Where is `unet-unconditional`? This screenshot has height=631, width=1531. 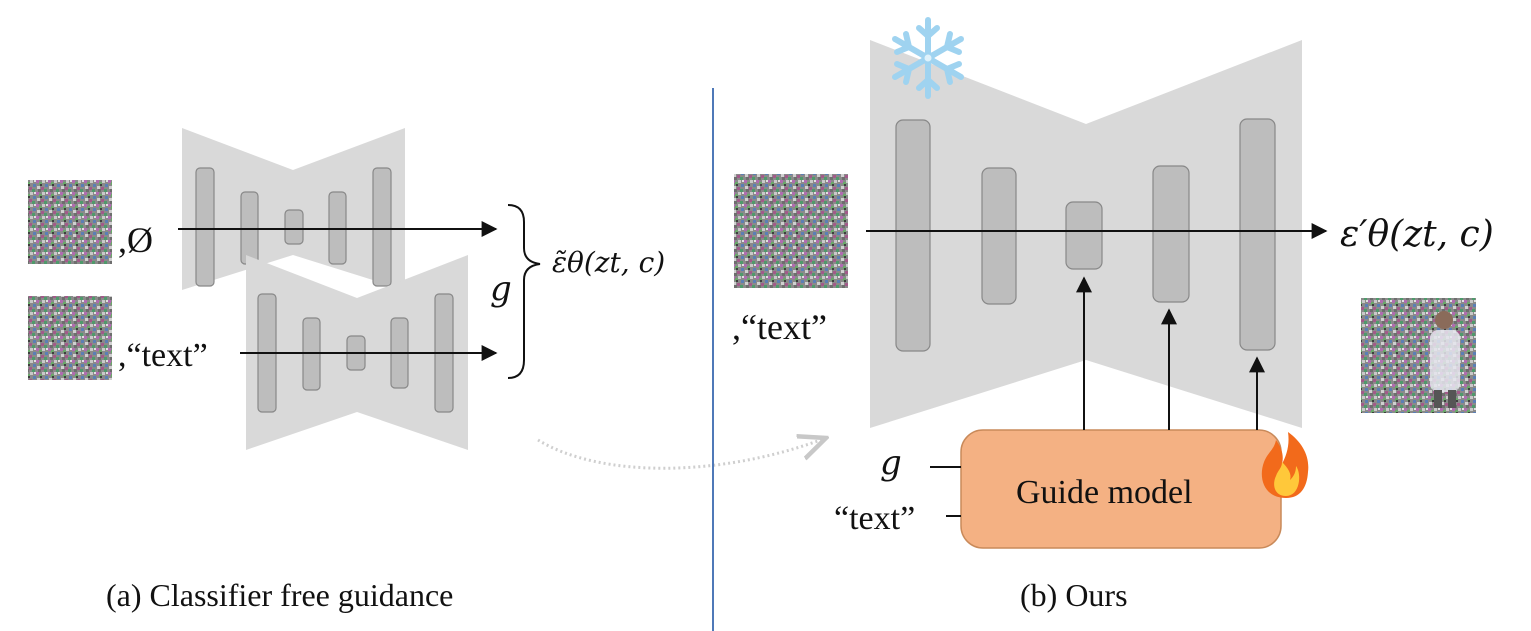 unet-unconditional is located at coordinates (293, 209).